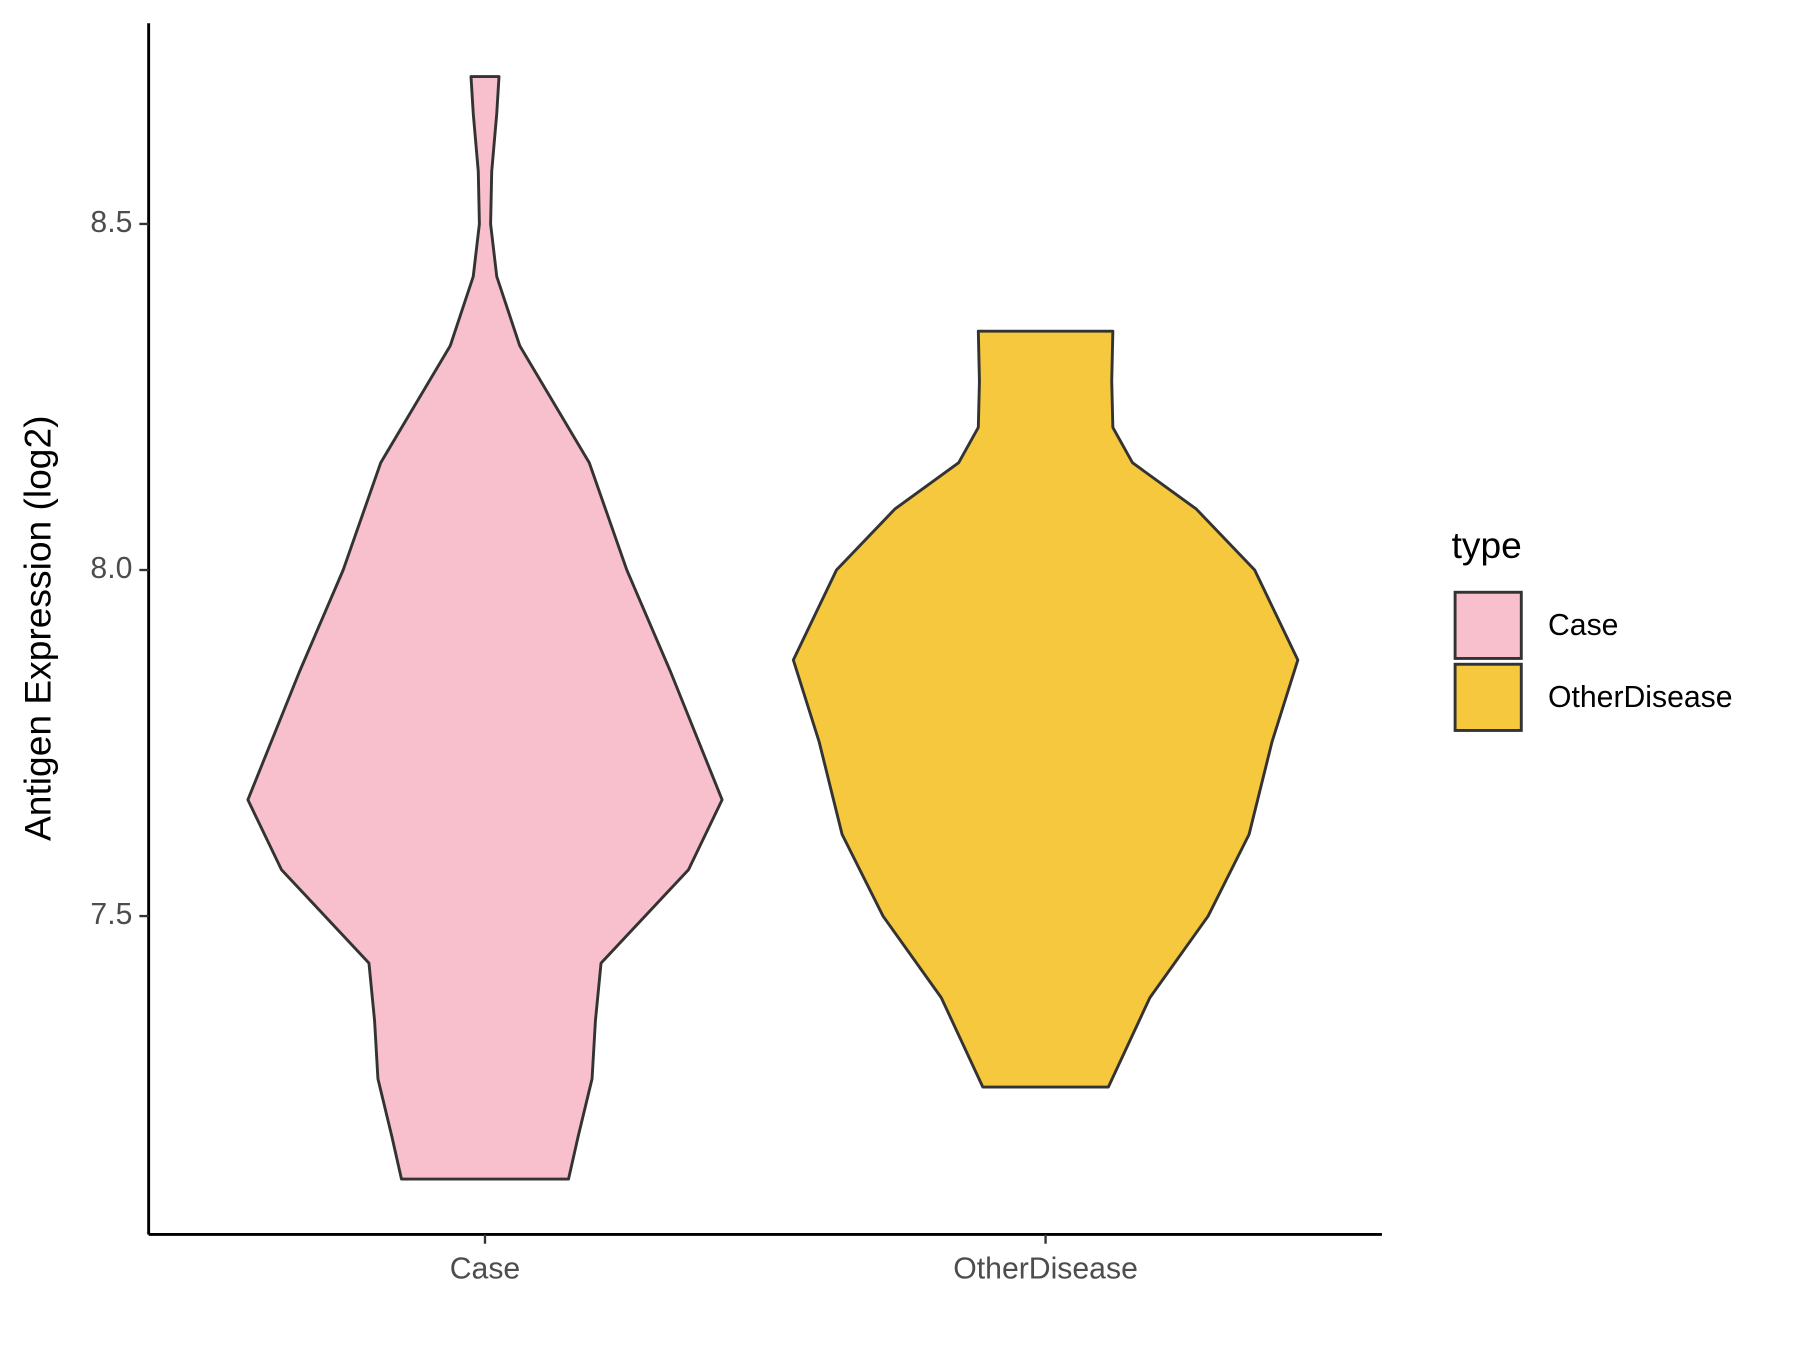 The height and width of the screenshot is (1350, 1800). What do you see at coordinates (485, 1268) in the screenshot?
I see `x-tick-label: Case` at bounding box center [485, 1268].